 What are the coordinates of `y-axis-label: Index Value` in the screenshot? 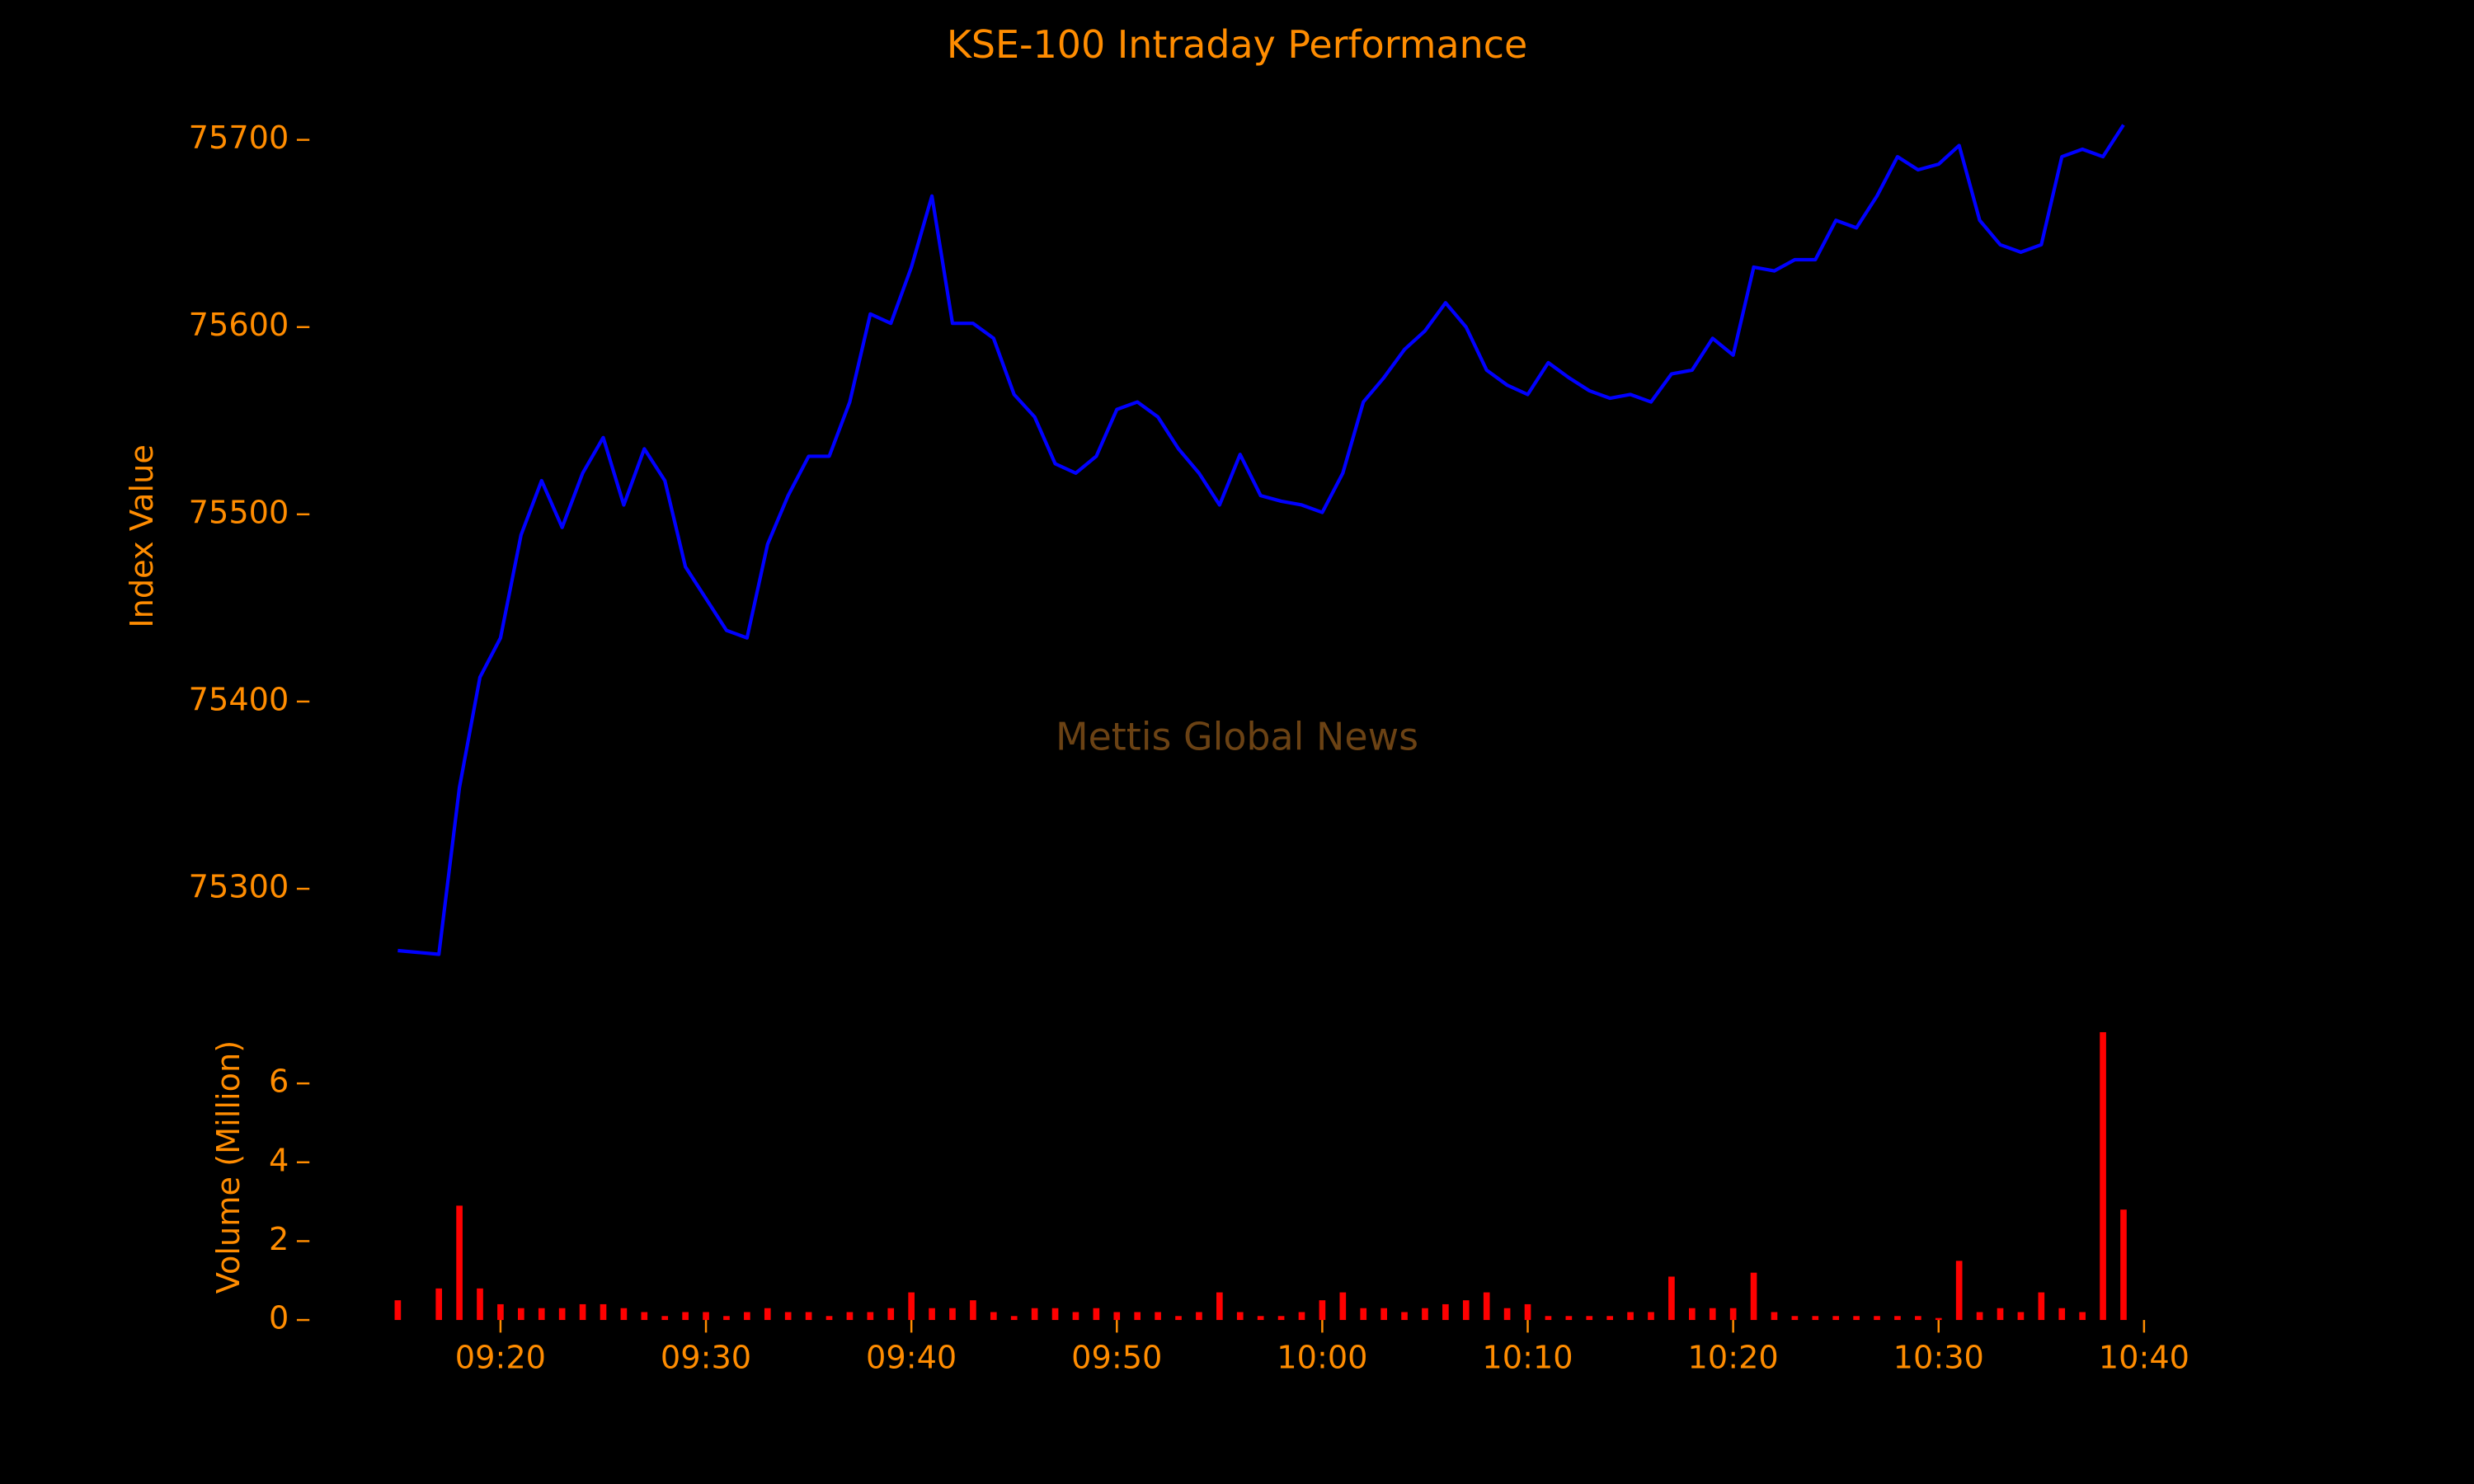 It's located at (142, 536).